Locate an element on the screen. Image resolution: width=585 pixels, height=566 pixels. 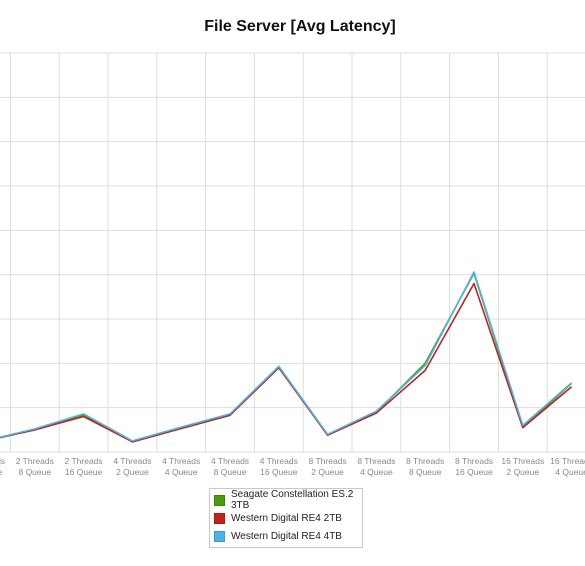
legend-item: Western Digital RE4 2TB is located at coordinates (286, 518).